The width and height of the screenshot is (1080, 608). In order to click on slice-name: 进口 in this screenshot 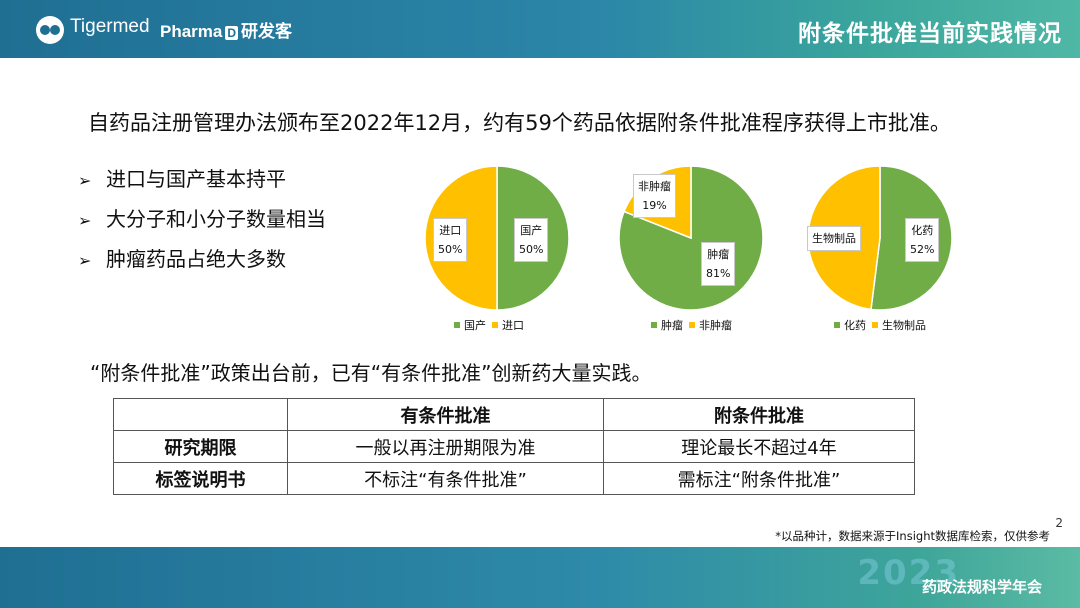, I will do `click(450, 230)`.